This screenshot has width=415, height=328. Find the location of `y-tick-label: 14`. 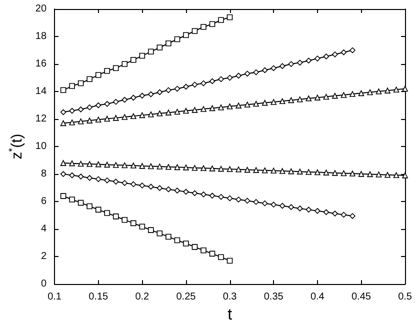

y-tick-label: 14 is located at coordinates (41, 92).